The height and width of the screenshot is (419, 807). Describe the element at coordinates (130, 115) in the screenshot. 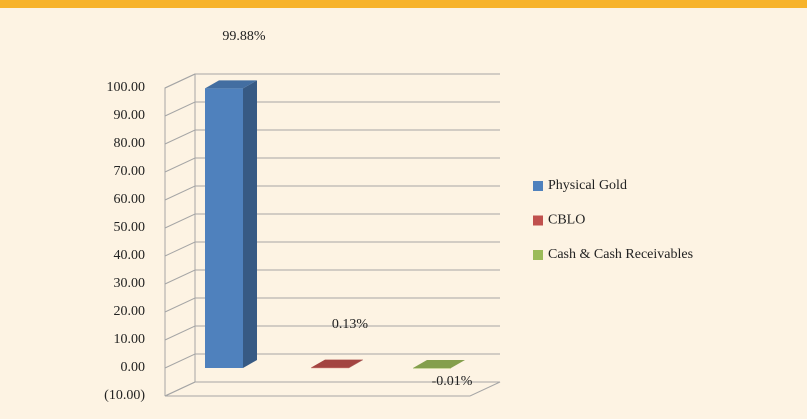

I see `y-tick-label: 90.00` at that location.